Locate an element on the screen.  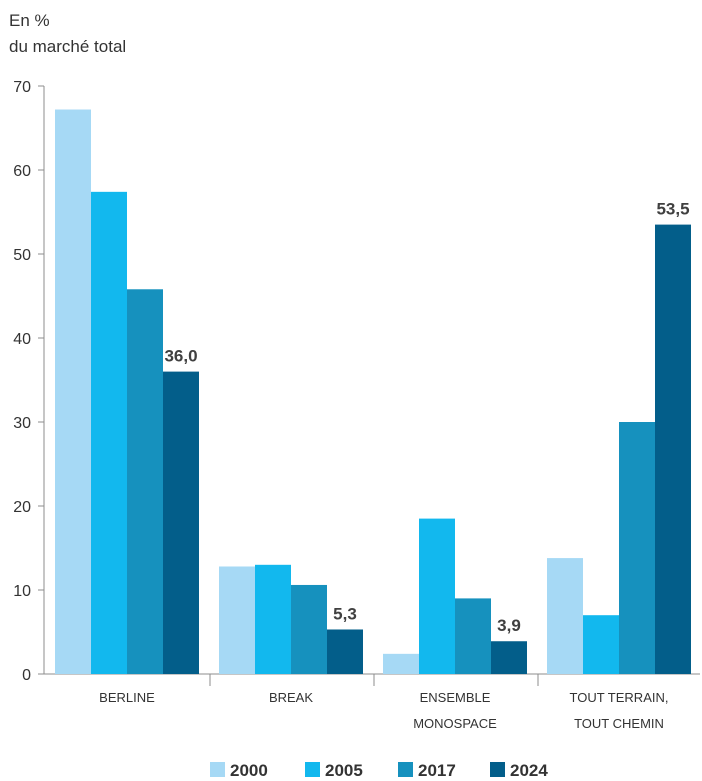
legend-label: 2024 is located at coordinates (529, 770).